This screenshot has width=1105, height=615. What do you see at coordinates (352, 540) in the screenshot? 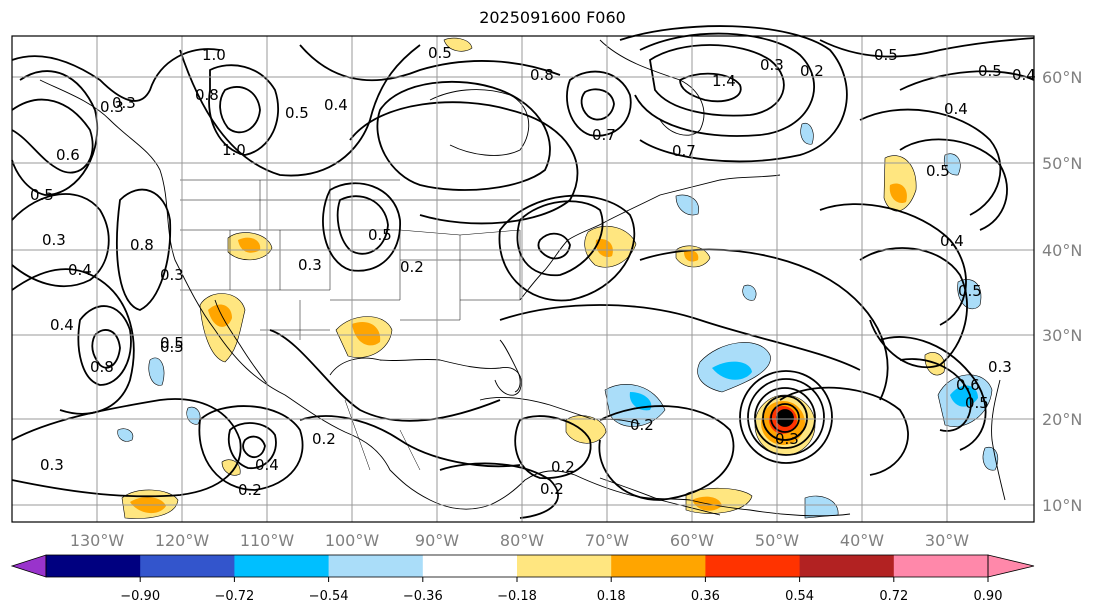
I see `lon-label: 100°W` at bounding box center [352, 540].